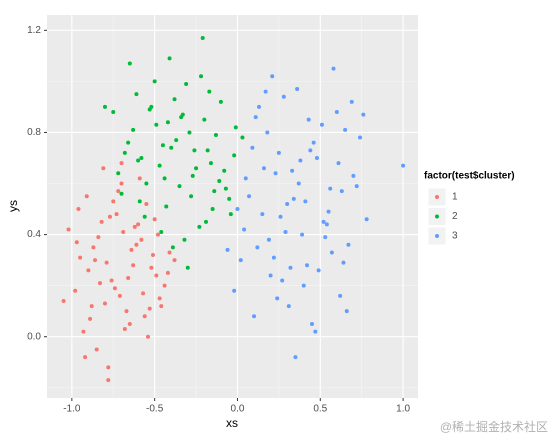 The height and width of the screenshot is (441, 554). What do you see at coordinates (455, 236) in the screenshot?
I see `legend-label: 3` at bounding box center [455, 236].